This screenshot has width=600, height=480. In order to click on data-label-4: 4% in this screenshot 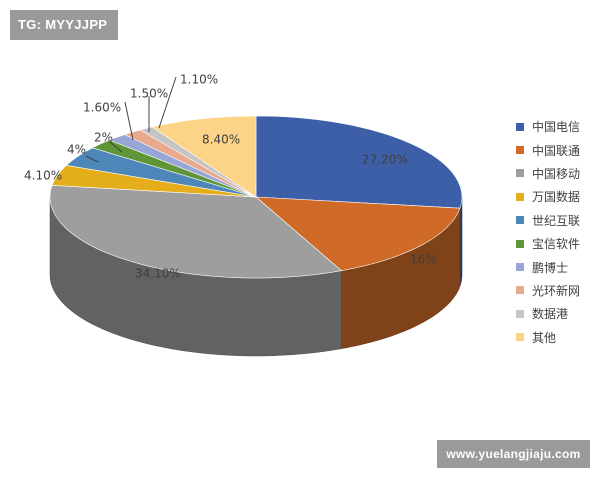, I will do `click(76, 150)`.